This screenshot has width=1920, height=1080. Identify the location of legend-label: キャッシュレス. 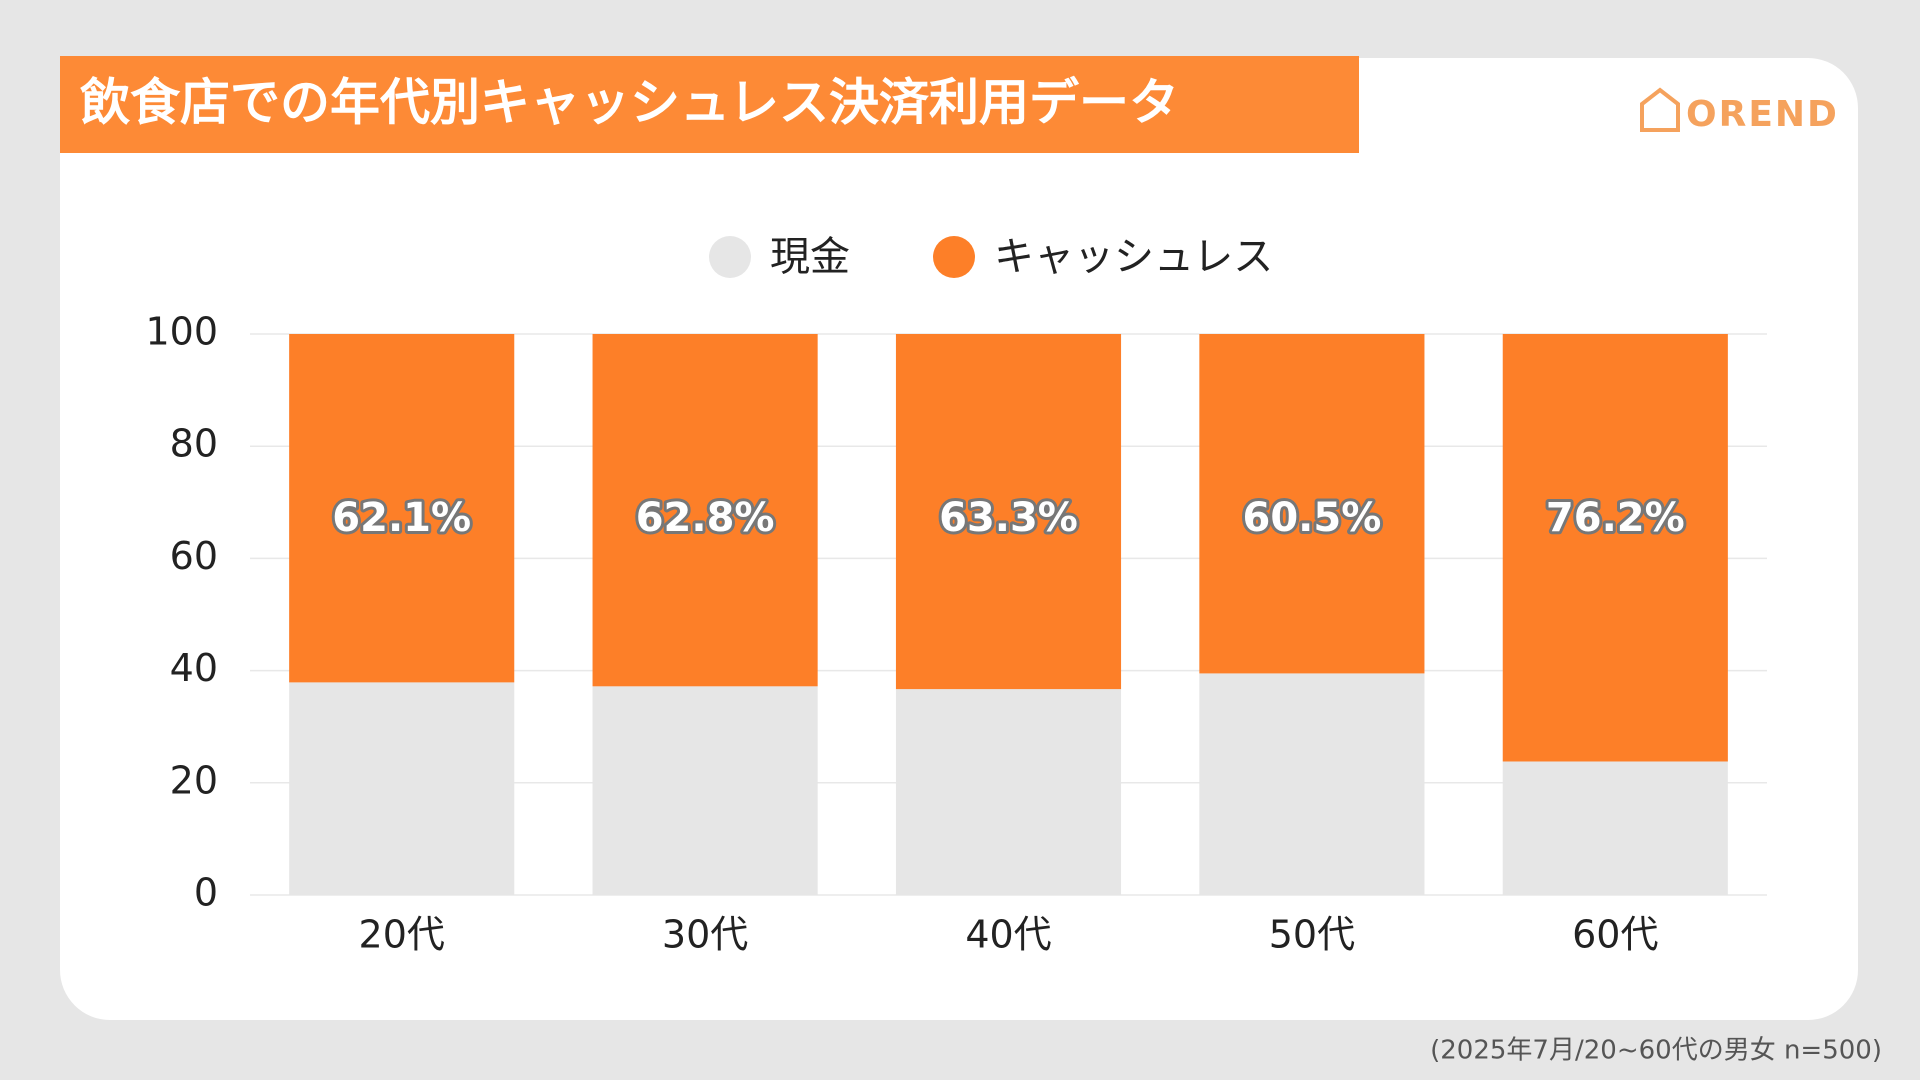
(1133, 257).